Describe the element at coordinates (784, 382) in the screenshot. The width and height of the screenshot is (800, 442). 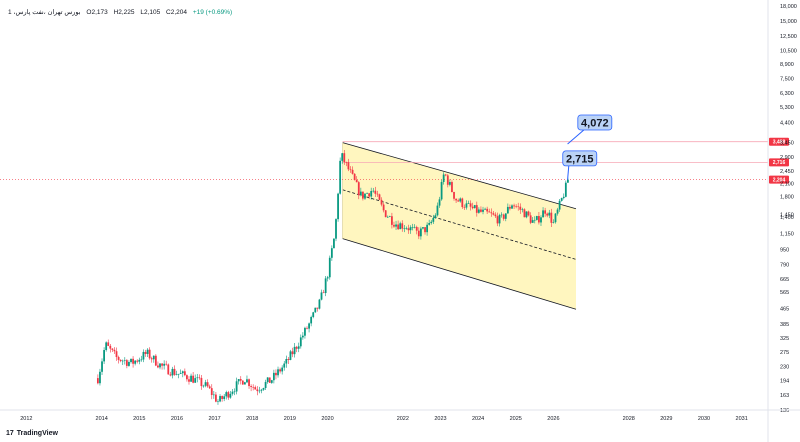
I see `y-tick-label: 194` at that location.